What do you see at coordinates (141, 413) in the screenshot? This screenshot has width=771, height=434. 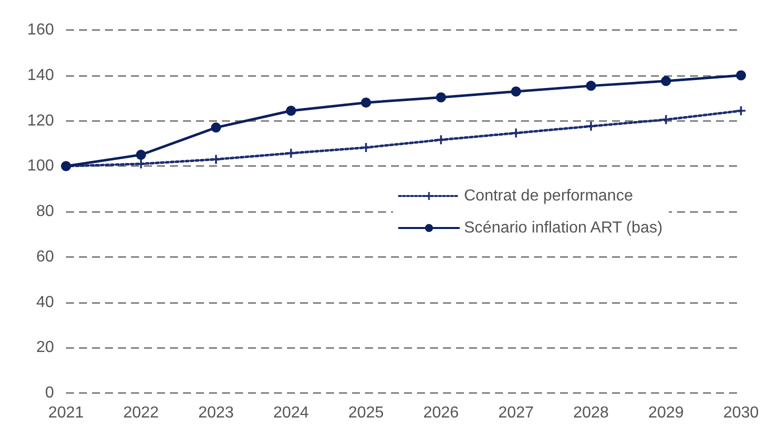 I see `x-tick-label: 2022` at bounding box center [141, 413].